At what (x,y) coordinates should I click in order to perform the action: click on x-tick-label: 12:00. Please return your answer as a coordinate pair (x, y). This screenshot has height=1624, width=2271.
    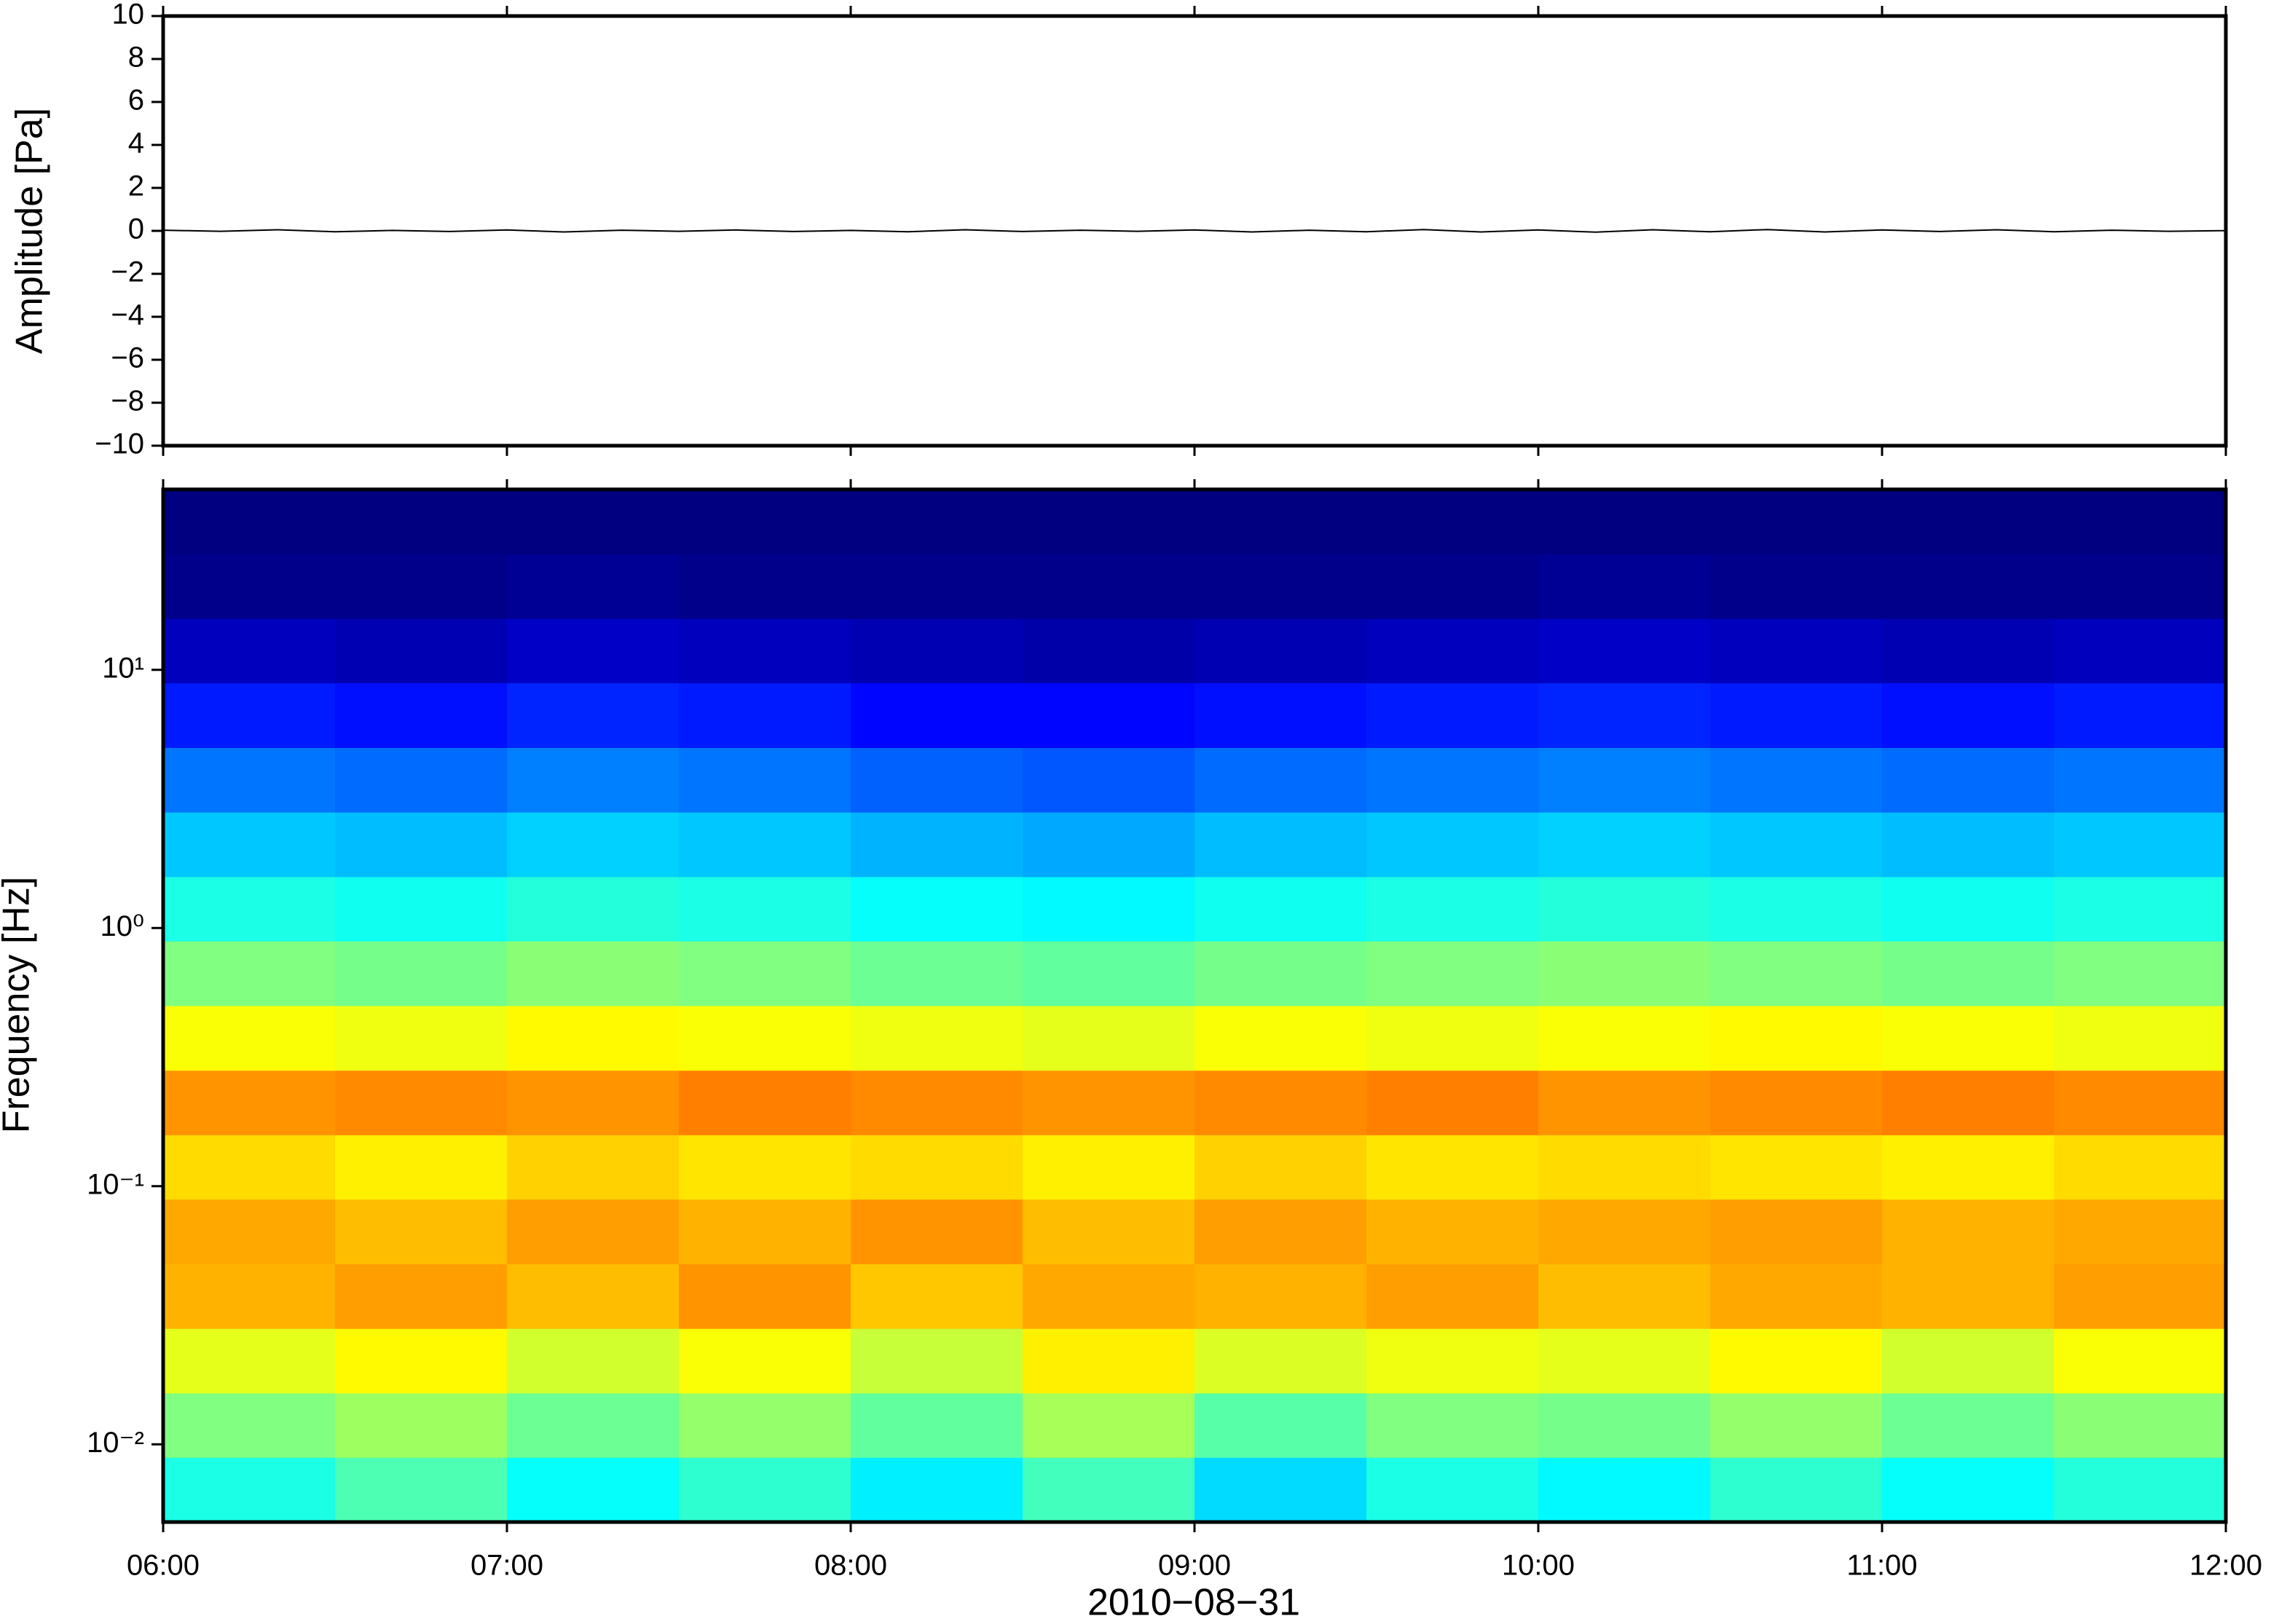
    Looking at the image, I should click on (2225, 1566).